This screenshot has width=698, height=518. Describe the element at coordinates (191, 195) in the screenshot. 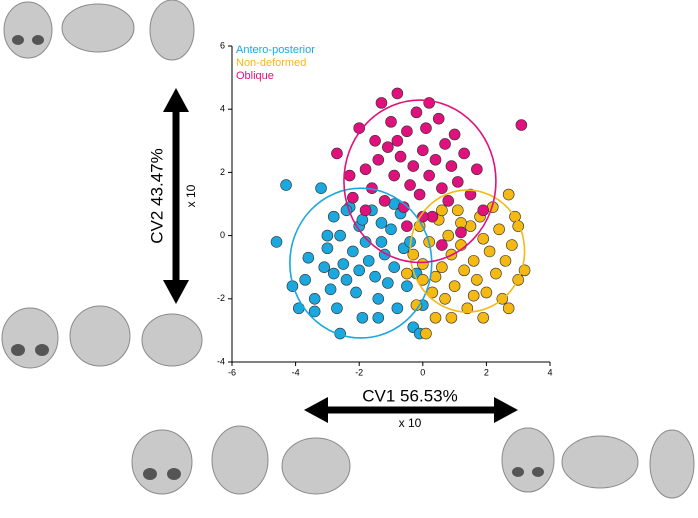

I see `y-scale-label: x 10` at that location.